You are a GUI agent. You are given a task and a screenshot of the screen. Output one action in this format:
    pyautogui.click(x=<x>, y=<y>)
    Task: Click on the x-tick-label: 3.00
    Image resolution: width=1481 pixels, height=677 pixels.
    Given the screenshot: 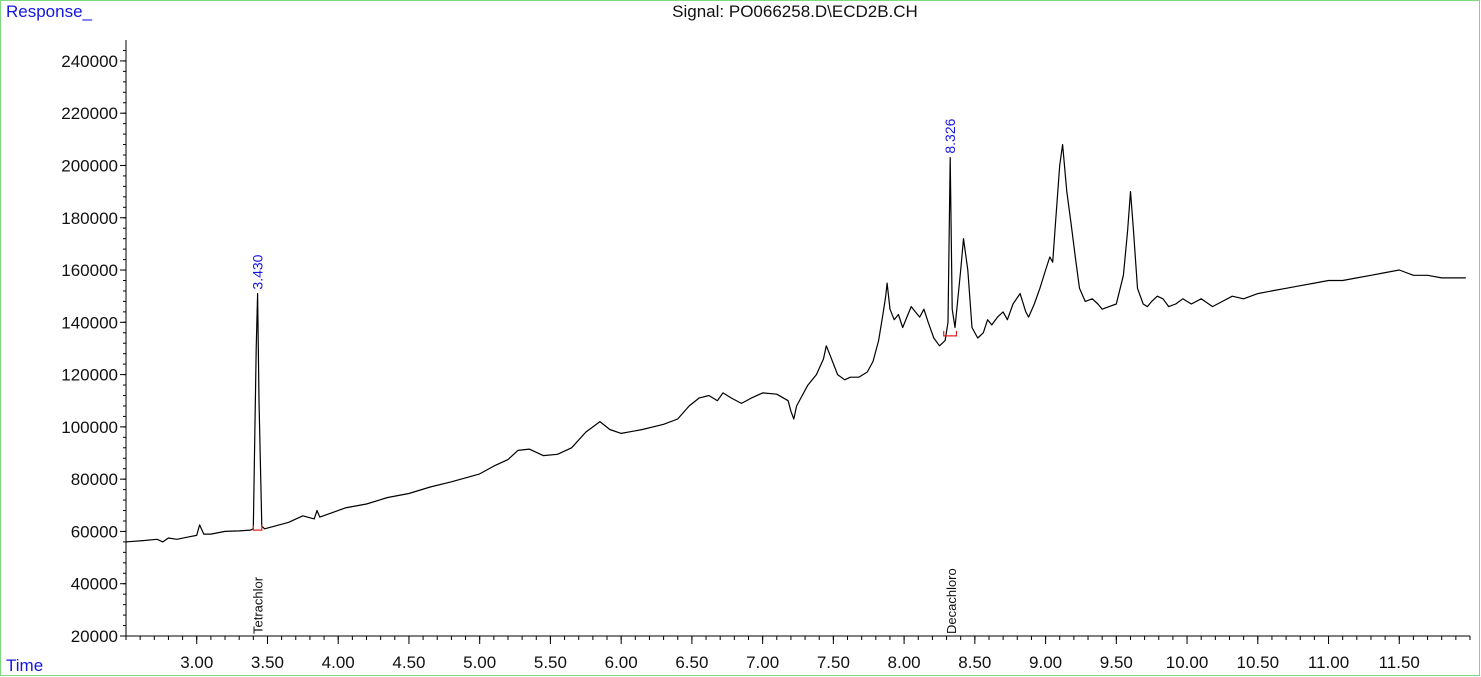 What is the action you would take?
    pyautogui.click(x=196, y=662)
    